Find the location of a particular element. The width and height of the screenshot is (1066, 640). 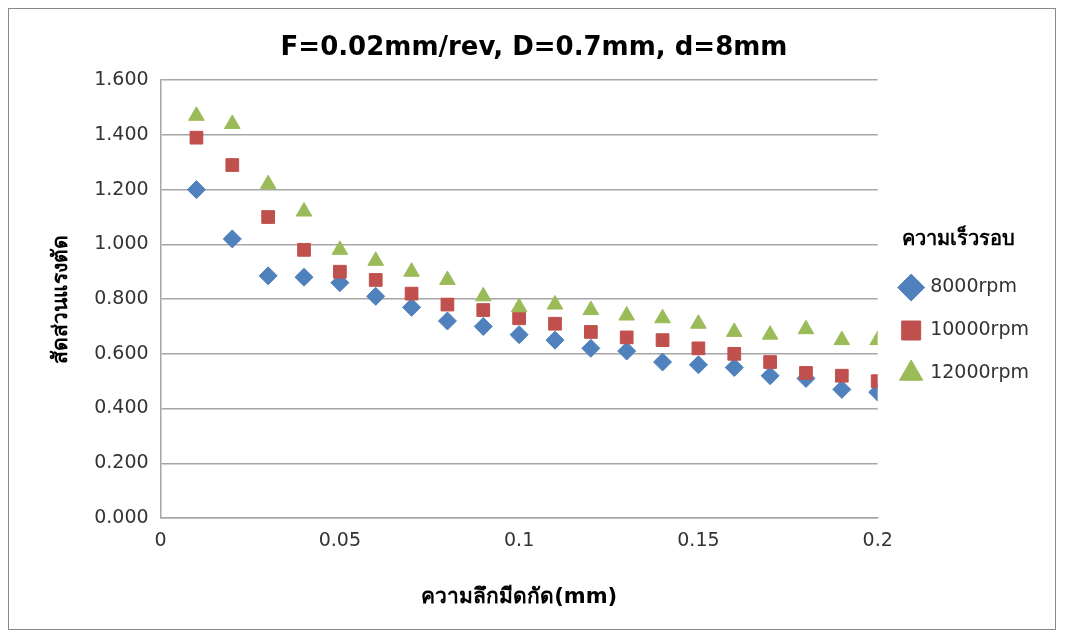

legend-label: 10000rpm is located at coordinates (980, 328).